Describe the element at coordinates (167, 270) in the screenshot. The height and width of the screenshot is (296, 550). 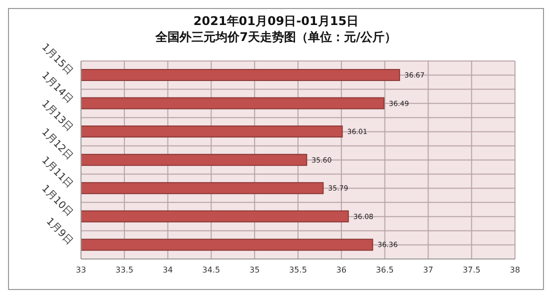
I see `x-tick-label: 34` at that location.